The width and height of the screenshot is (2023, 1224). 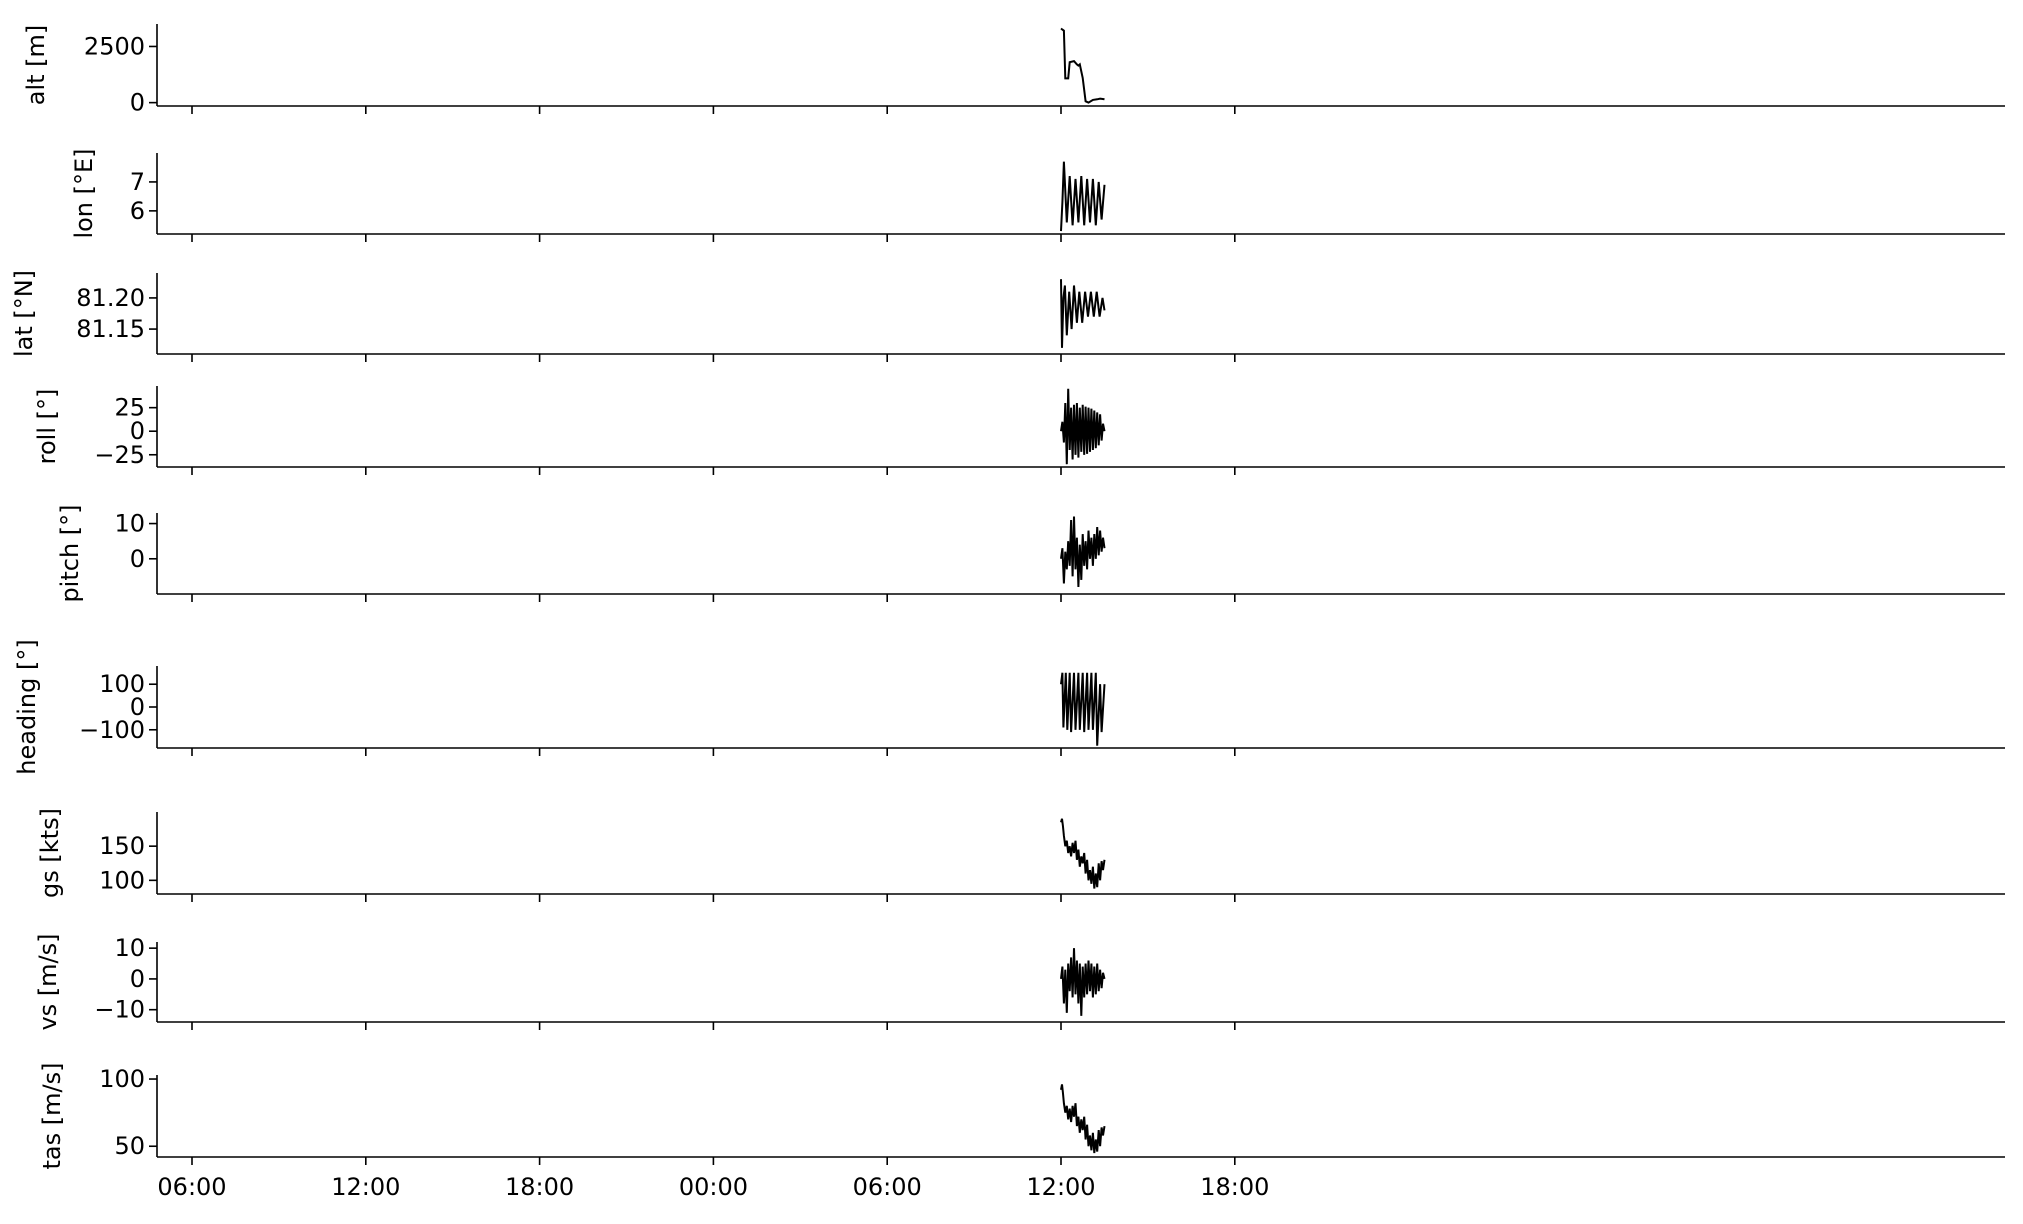 What do you see at coordinates (119, 455) in the screenshot?
I see `y-tick-label: −25` at bounding box center [119, 455].